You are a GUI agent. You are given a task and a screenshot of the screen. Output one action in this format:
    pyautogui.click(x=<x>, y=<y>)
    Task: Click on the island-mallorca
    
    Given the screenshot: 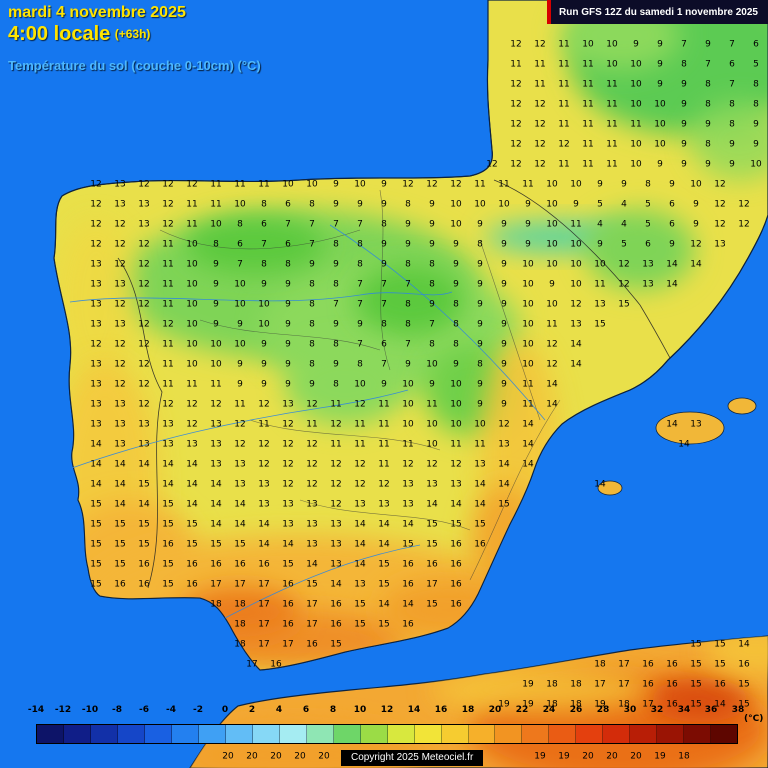 What is the action you would take?
    pyautogui.click(x=690, y=428)
    